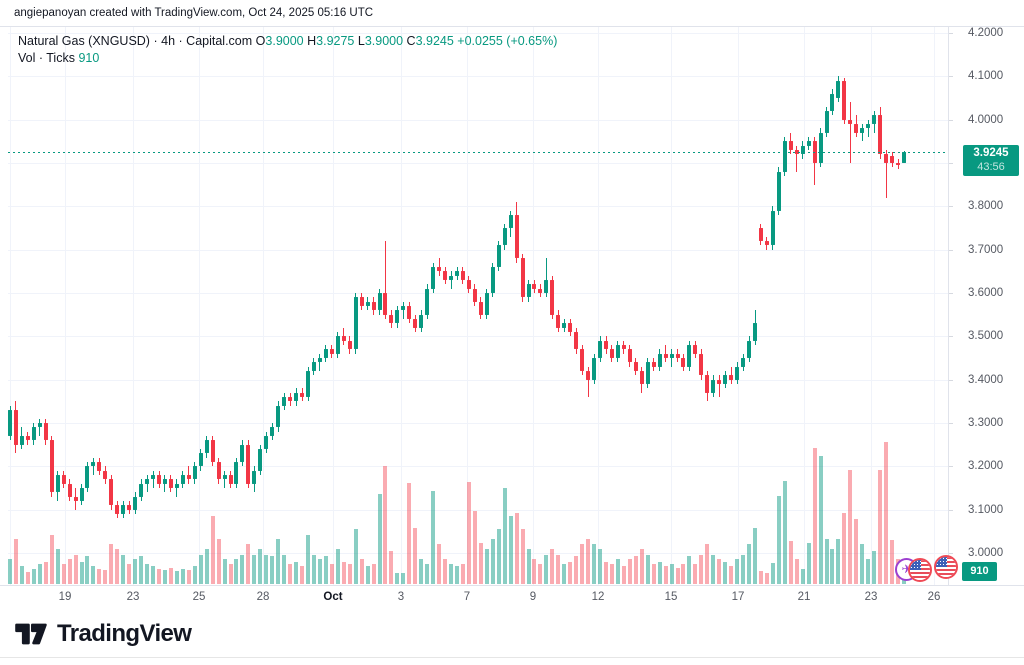 This screenshot has height=665, width=1024. Describe the element at coordinates (361, 41) in the screenshot. I see `ohlc-low-key: L` at that location.